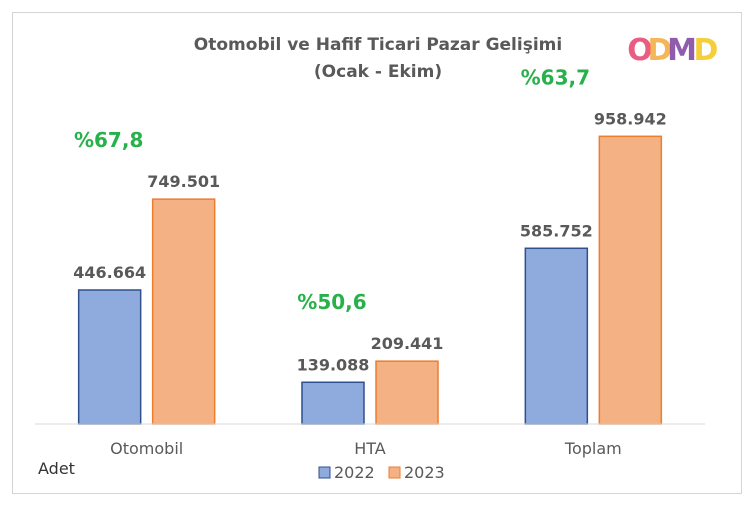  I want to click on logo-letter: M, so click(682, 50).